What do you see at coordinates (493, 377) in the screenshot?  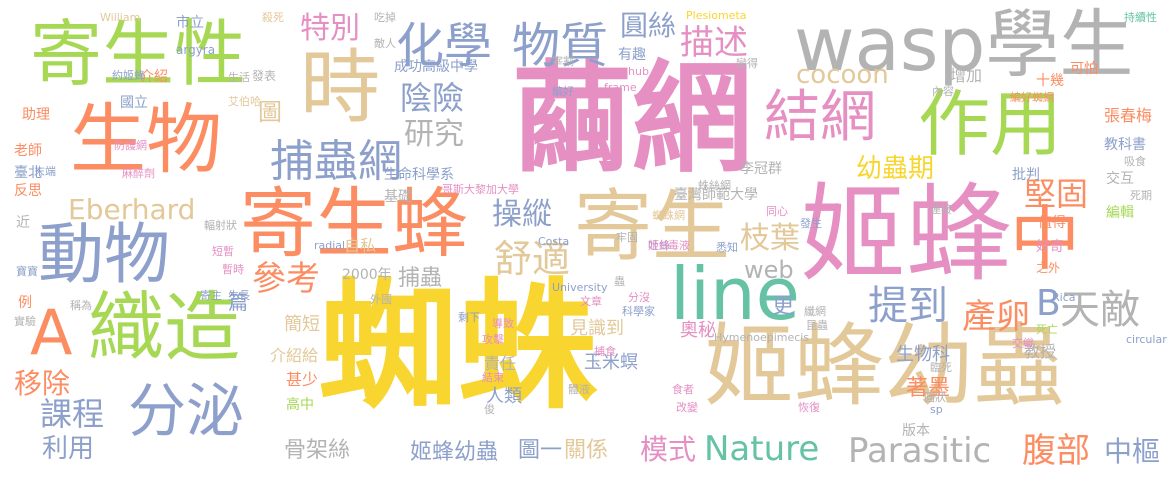 I see `word-end: 結束` at bounding box center [493, 377].